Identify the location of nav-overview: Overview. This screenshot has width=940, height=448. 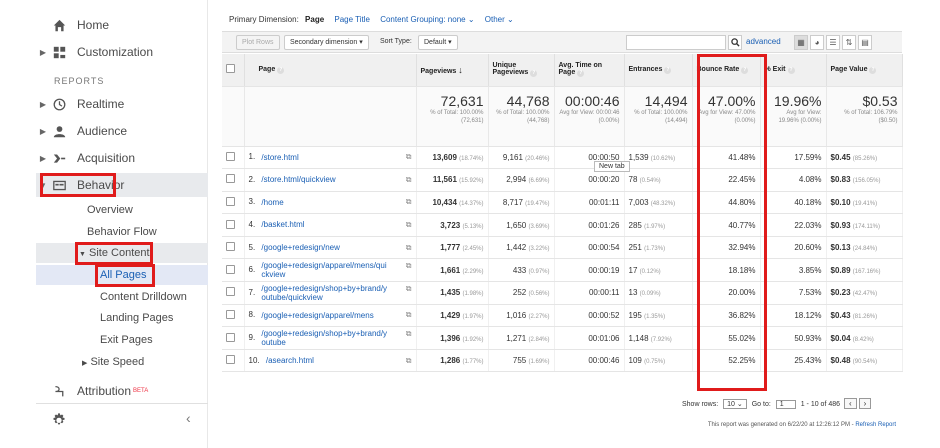
(110, 210).